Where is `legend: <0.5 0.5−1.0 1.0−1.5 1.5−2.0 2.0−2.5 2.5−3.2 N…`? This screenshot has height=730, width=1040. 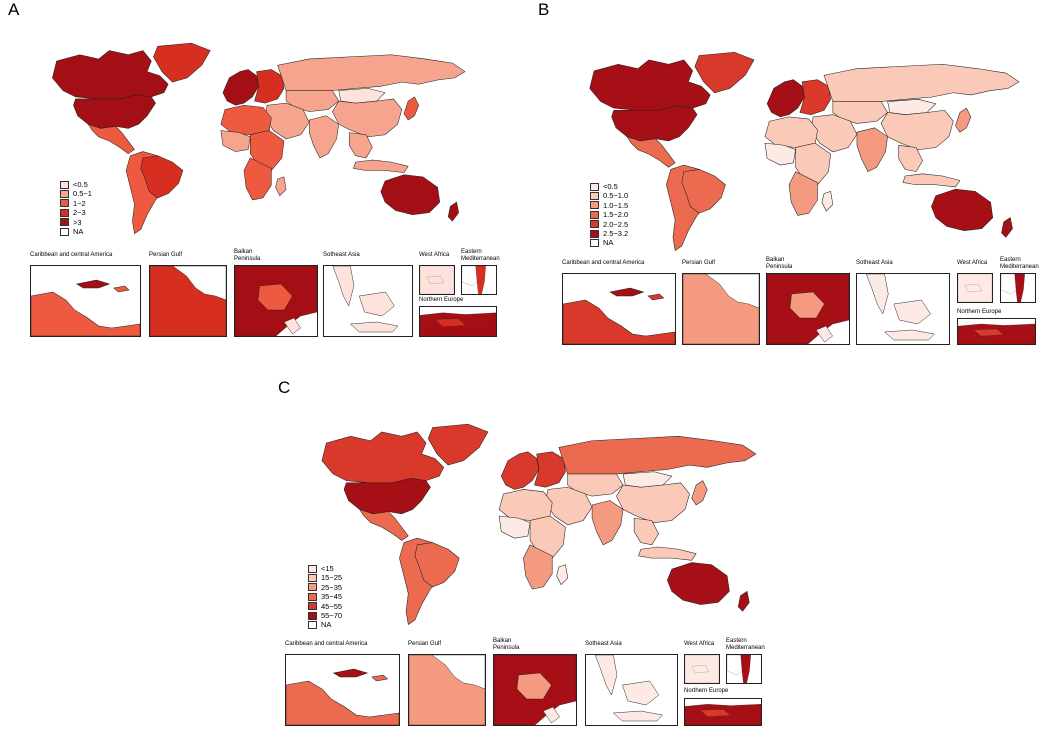
legend: <0.5 0.5−1.0 1.0−1.5 1.5−2.0 2.0−2.5 2.5−3.2 N… is located at coordinates (609, 215).